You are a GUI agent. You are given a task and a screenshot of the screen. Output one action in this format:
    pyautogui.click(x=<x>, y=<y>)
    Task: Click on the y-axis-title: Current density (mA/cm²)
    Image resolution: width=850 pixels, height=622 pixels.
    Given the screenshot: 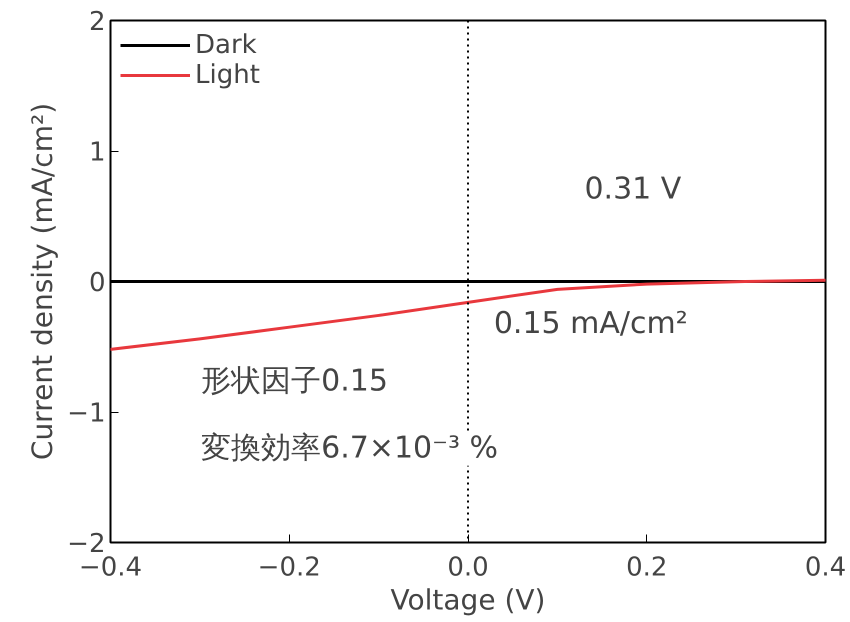 What is the action you would take?
    pyautogui.click(x=43, y=281)
    